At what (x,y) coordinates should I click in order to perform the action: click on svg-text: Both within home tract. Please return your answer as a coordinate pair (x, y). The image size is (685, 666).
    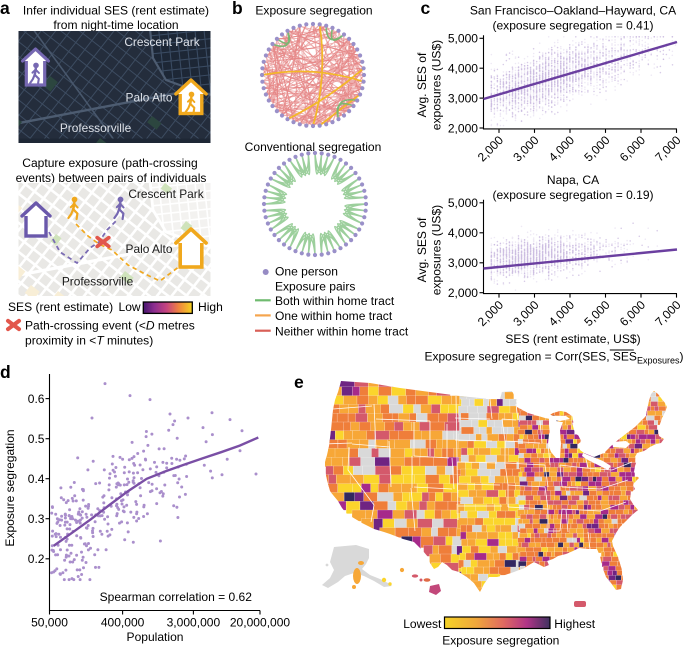
    Looking at the image, I should click on (335, 301).